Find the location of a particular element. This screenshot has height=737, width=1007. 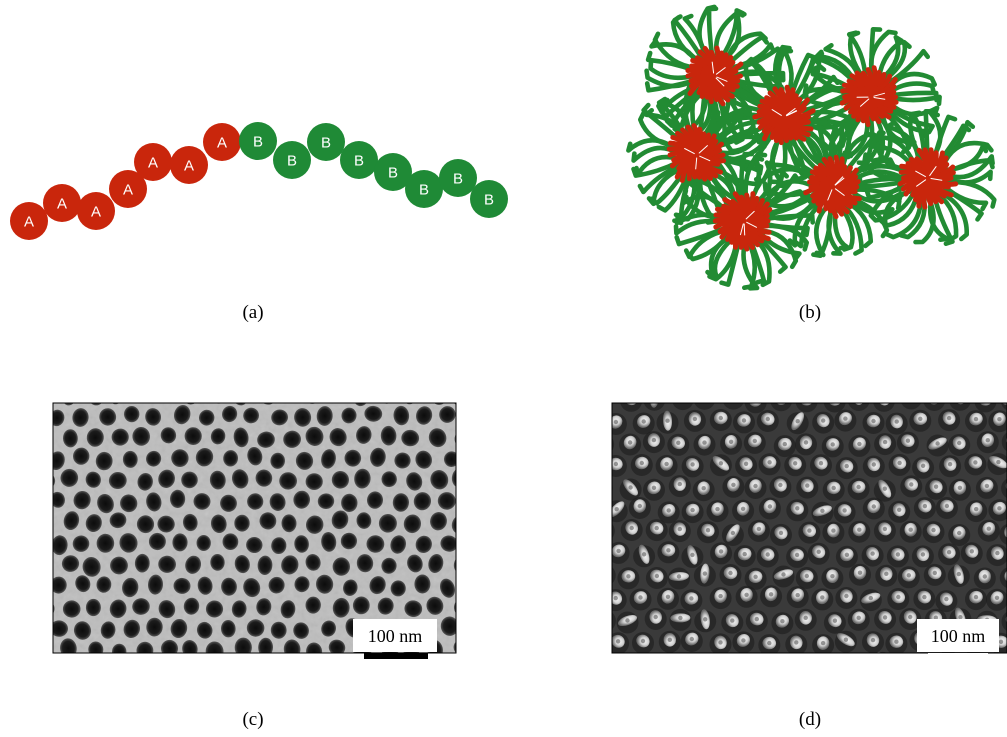

panel-c-sem-image: 100 nm is located at coordinates (246, 530).